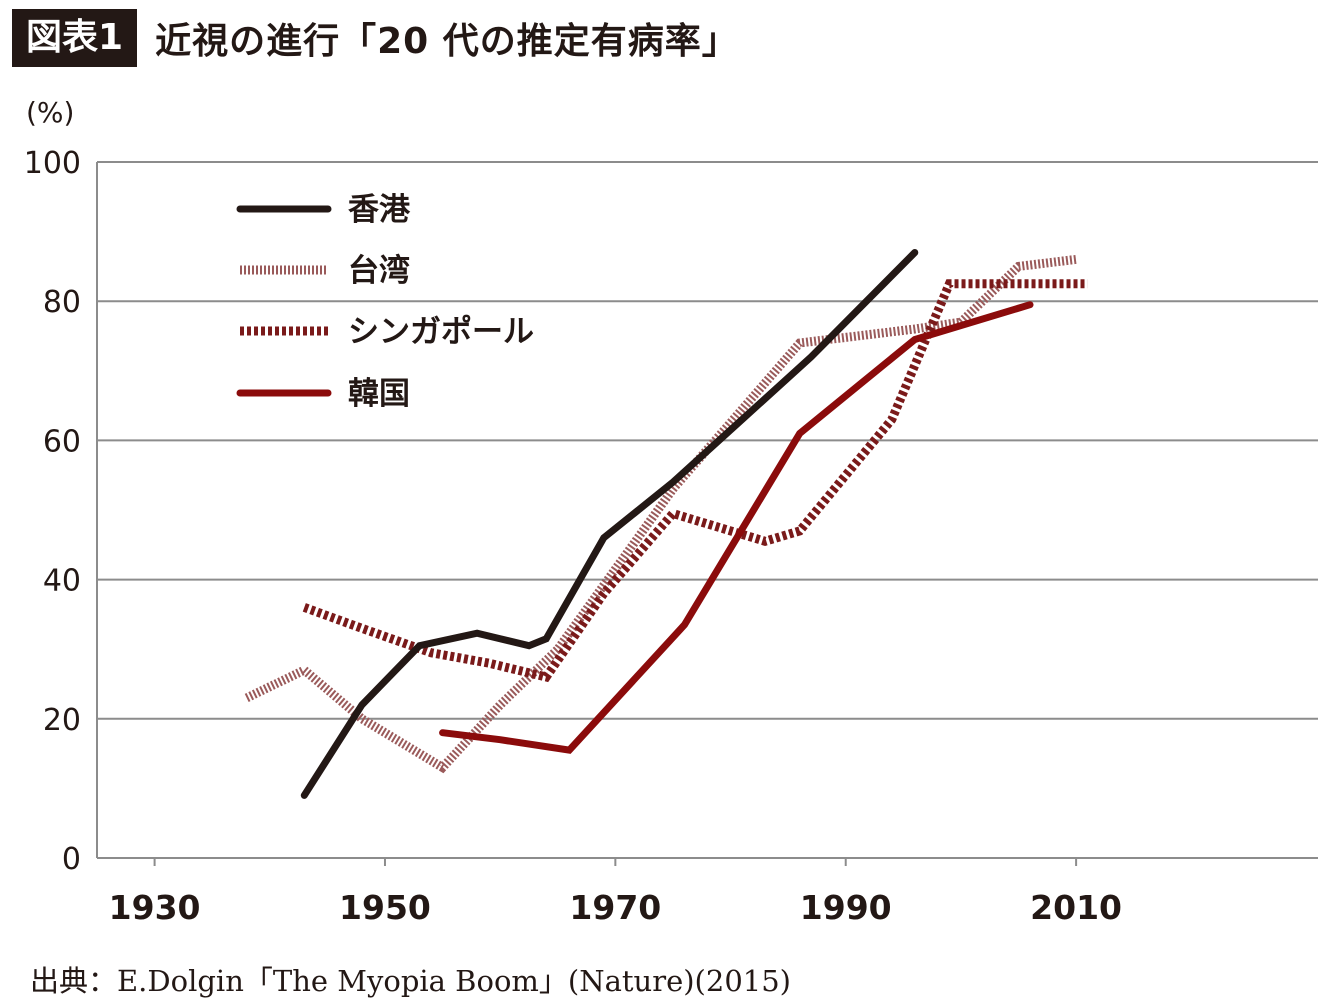  I want to click on x-tick-label-1990: 1990, so click(846, 907).